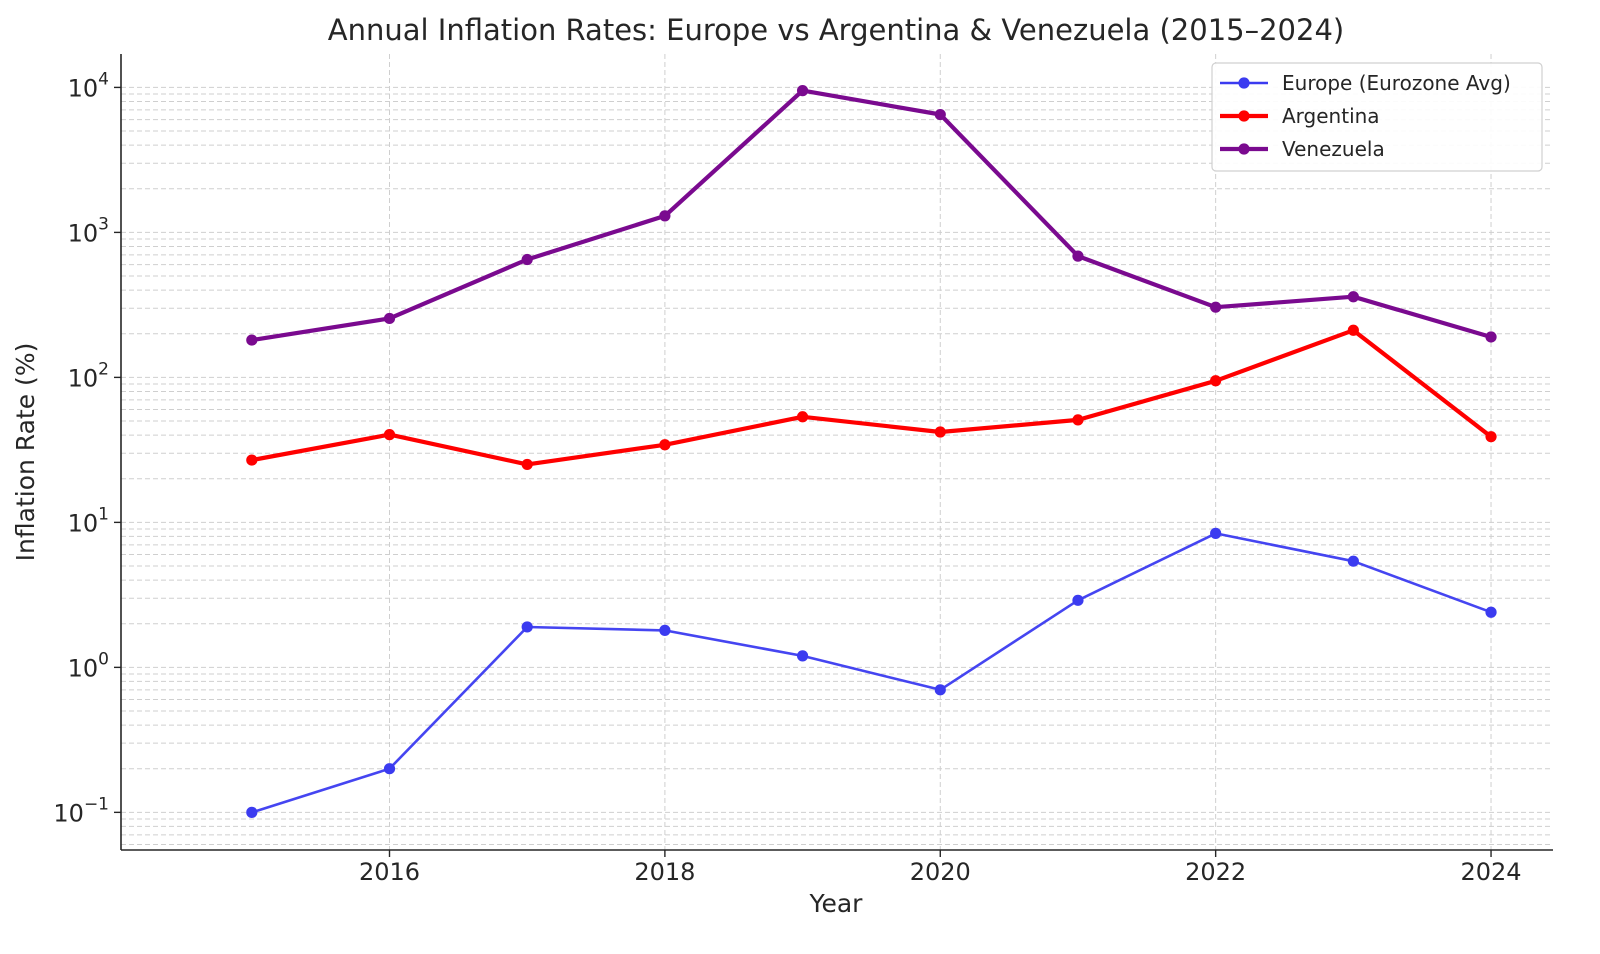 This screenshot has width=1600, height=954. I want to click on legend-box, so click(1377, 117).